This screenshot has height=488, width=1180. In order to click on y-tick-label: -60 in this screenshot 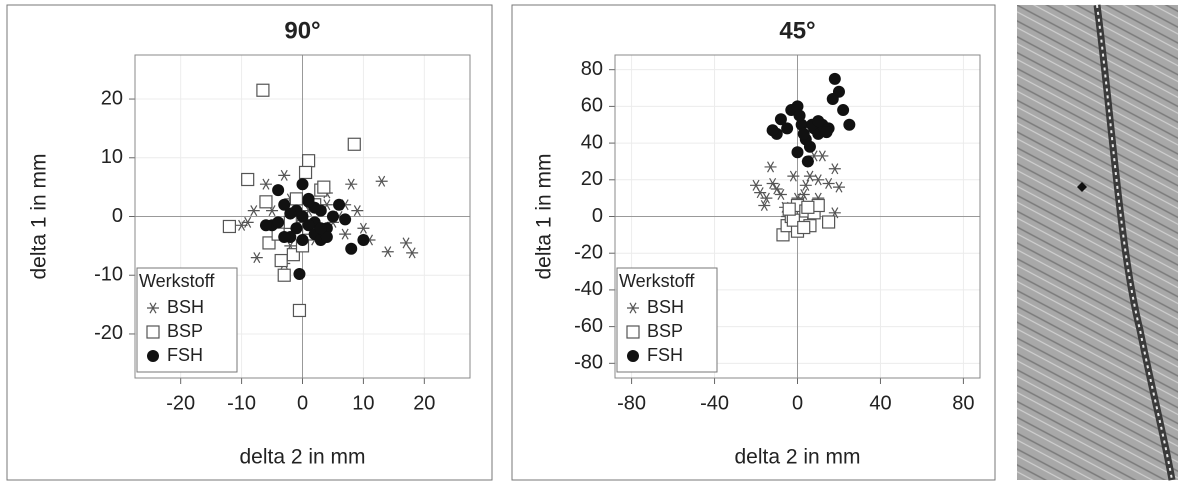, I will do `click(588, 326)`.